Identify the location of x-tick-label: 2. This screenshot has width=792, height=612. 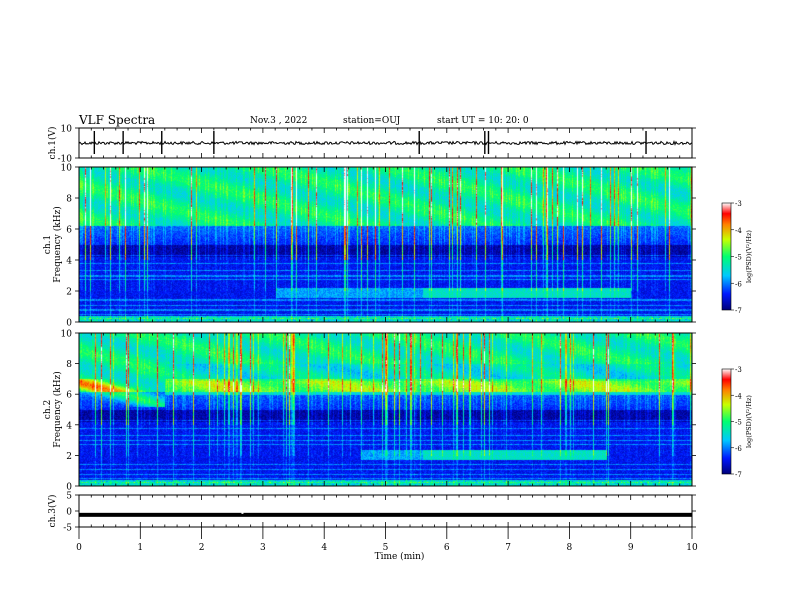
(202, 548).